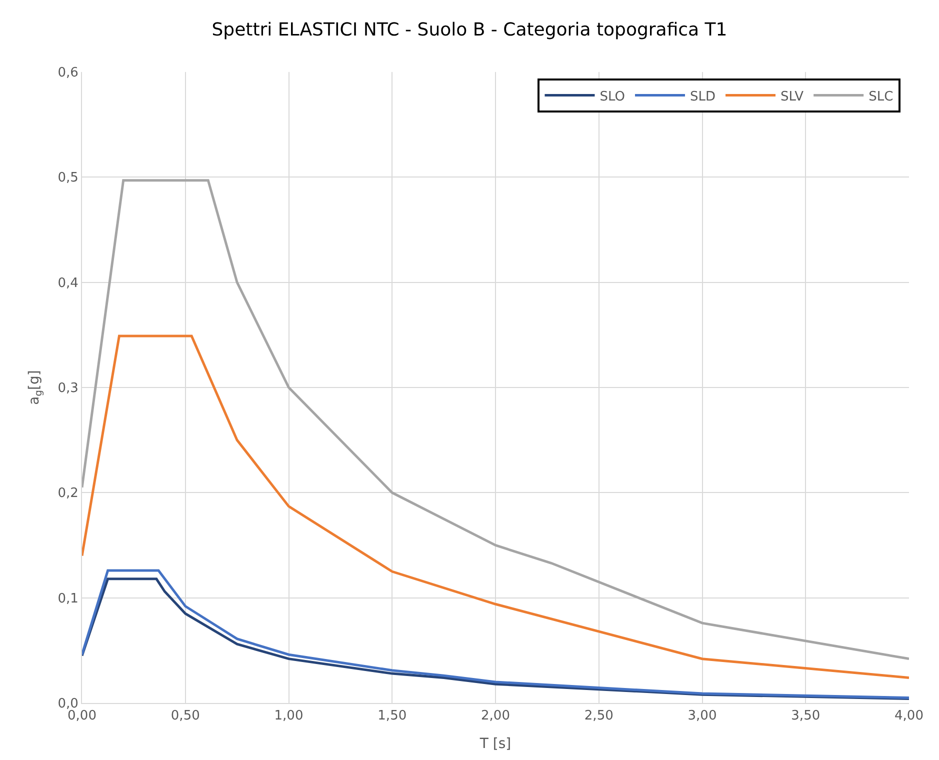 This screenshot has width=939, height=760. What do you see at coordinates (881, 96) in the screenshot?
I see `legend-label: SLC` at bounding box center [881, 96].